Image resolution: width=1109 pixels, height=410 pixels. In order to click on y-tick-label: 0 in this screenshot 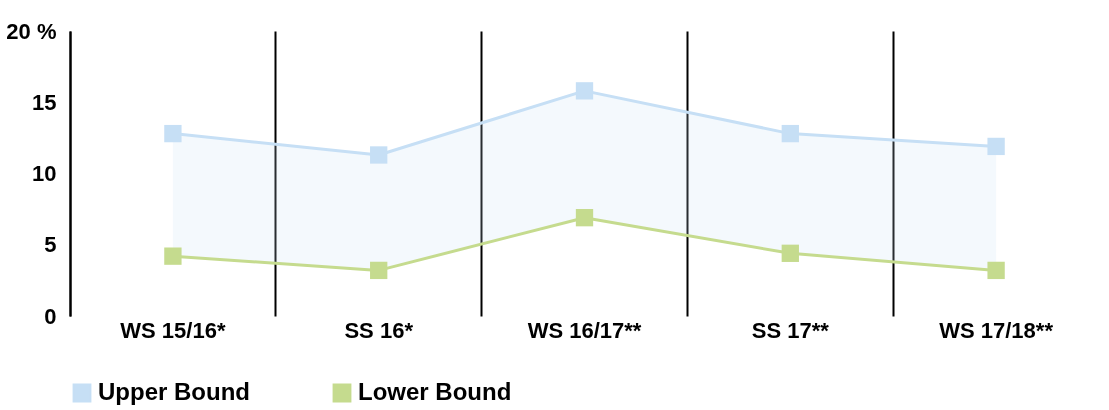, I will do `click(50, 316)`.